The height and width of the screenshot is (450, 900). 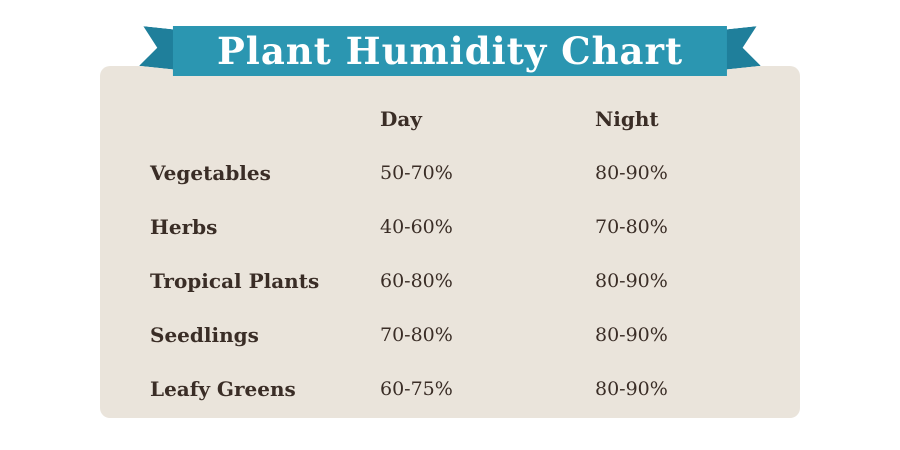 I want to click on table-row-herbs: Herbs 40-60% 70-80%, so click(x=450, y=227).